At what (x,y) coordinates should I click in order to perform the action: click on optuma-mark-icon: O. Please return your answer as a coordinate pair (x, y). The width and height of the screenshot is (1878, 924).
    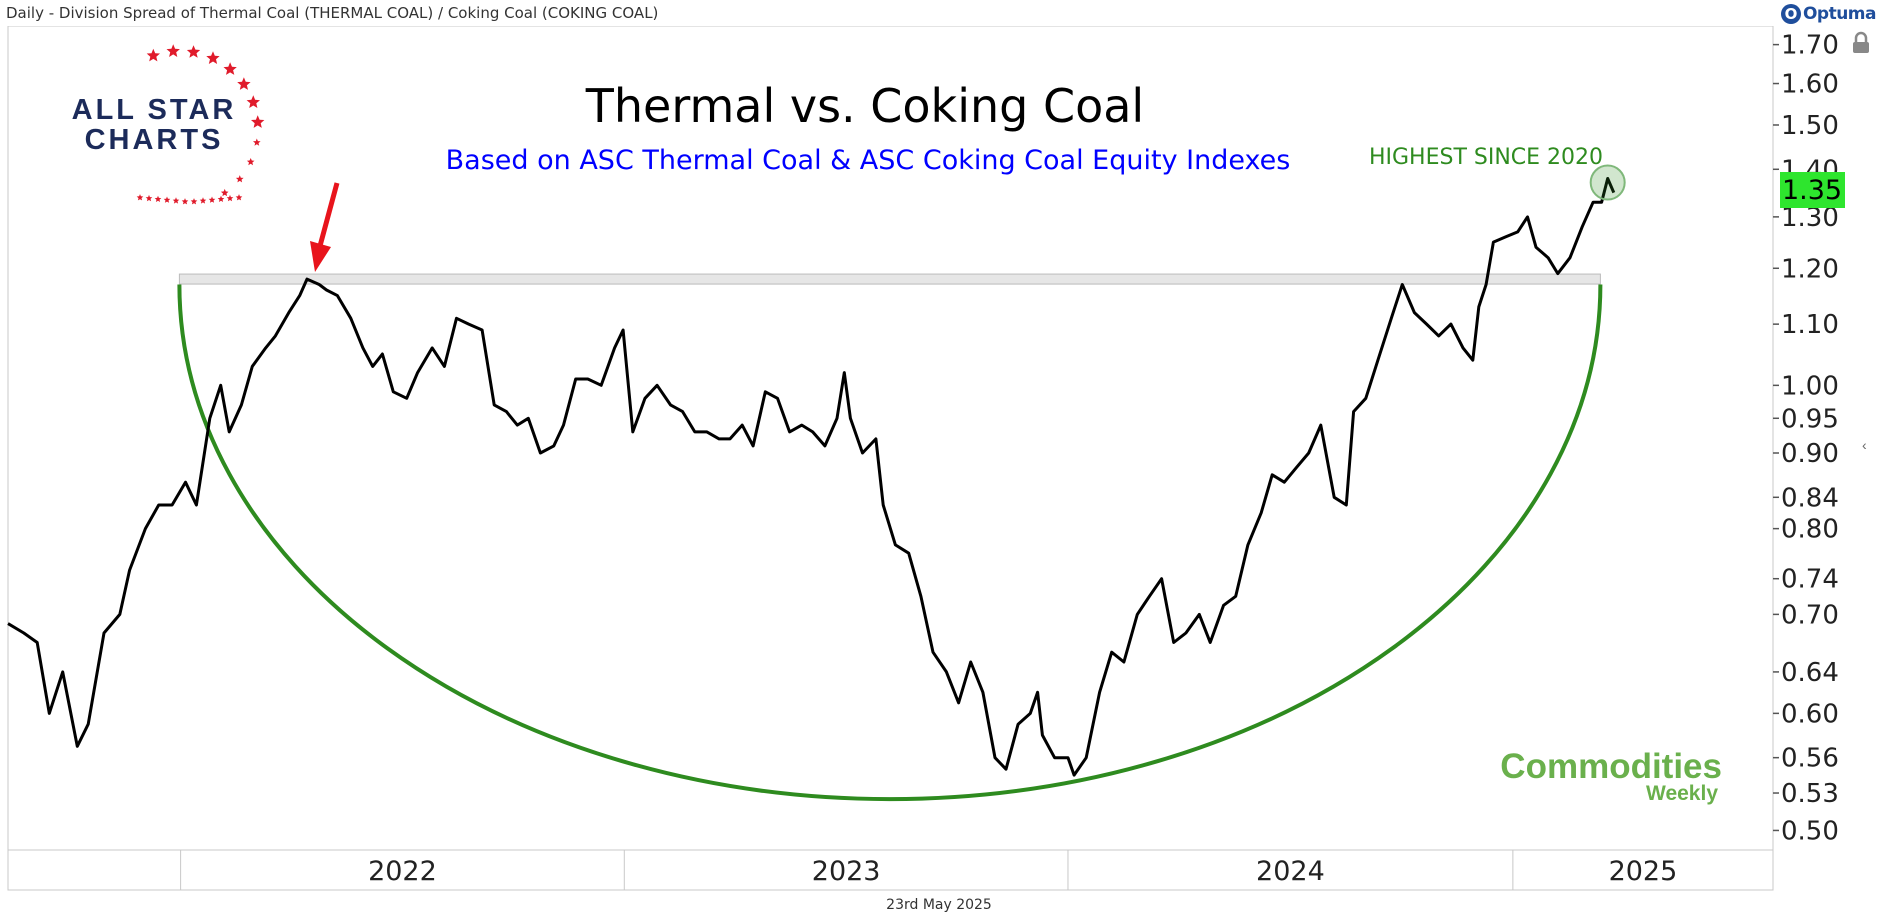
    Looking at the image, I should click on (1790, 14).